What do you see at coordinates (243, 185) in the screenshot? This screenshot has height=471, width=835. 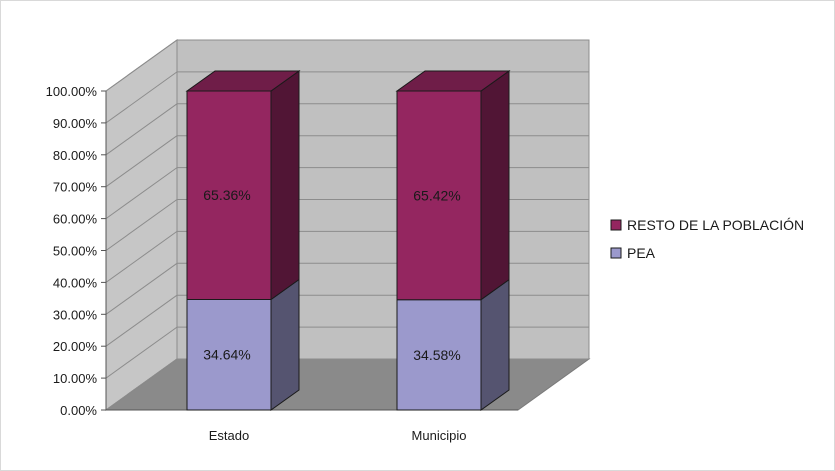 I see `bar-estado-resto: 65.36%` at bounding box center [243, 185].